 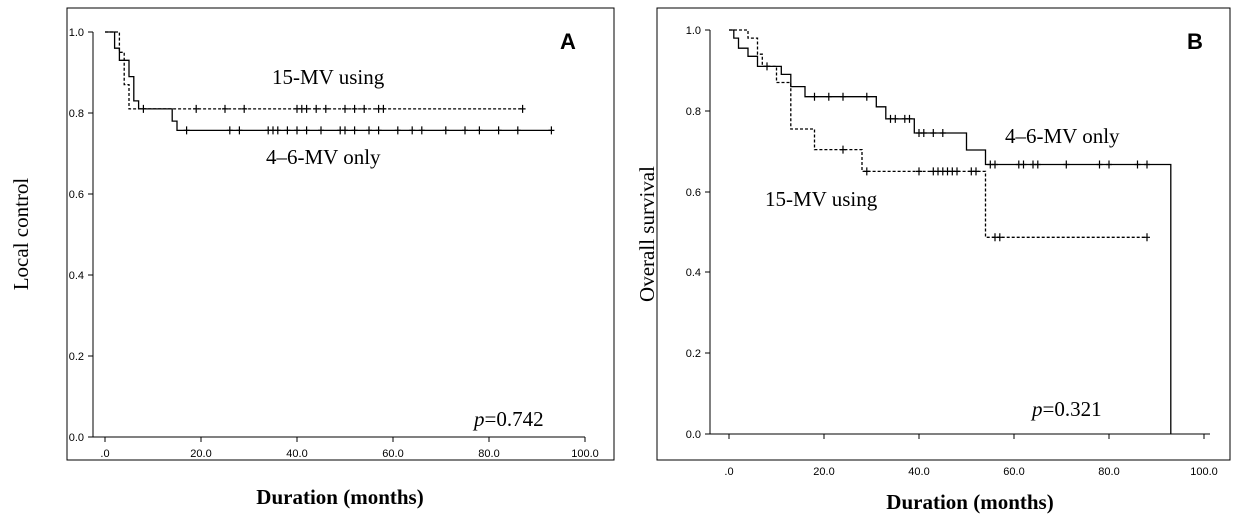 What do you see at coordinates (76, 114) in the screenshot?
I see `panel-a-y-tick-label: 0.8` at bounding box center [76, 114].